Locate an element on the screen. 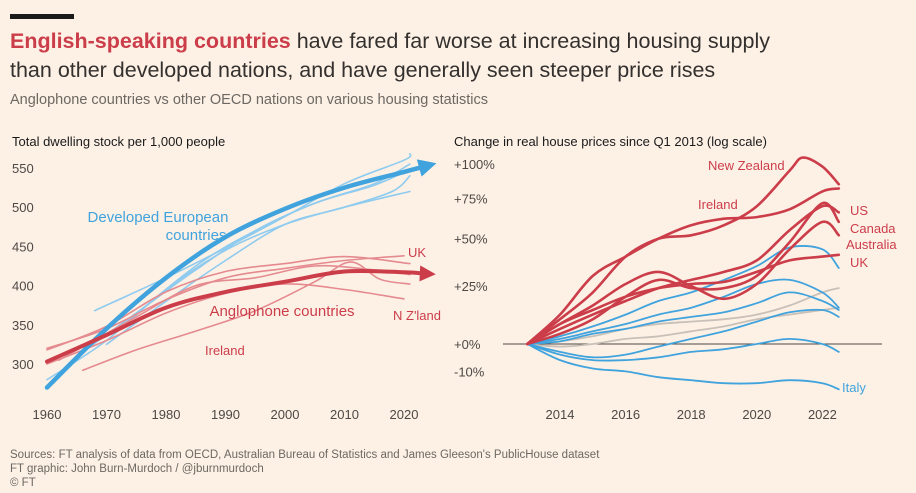  left-x-tick-1: 1970 is located at coordinates (106, 414).